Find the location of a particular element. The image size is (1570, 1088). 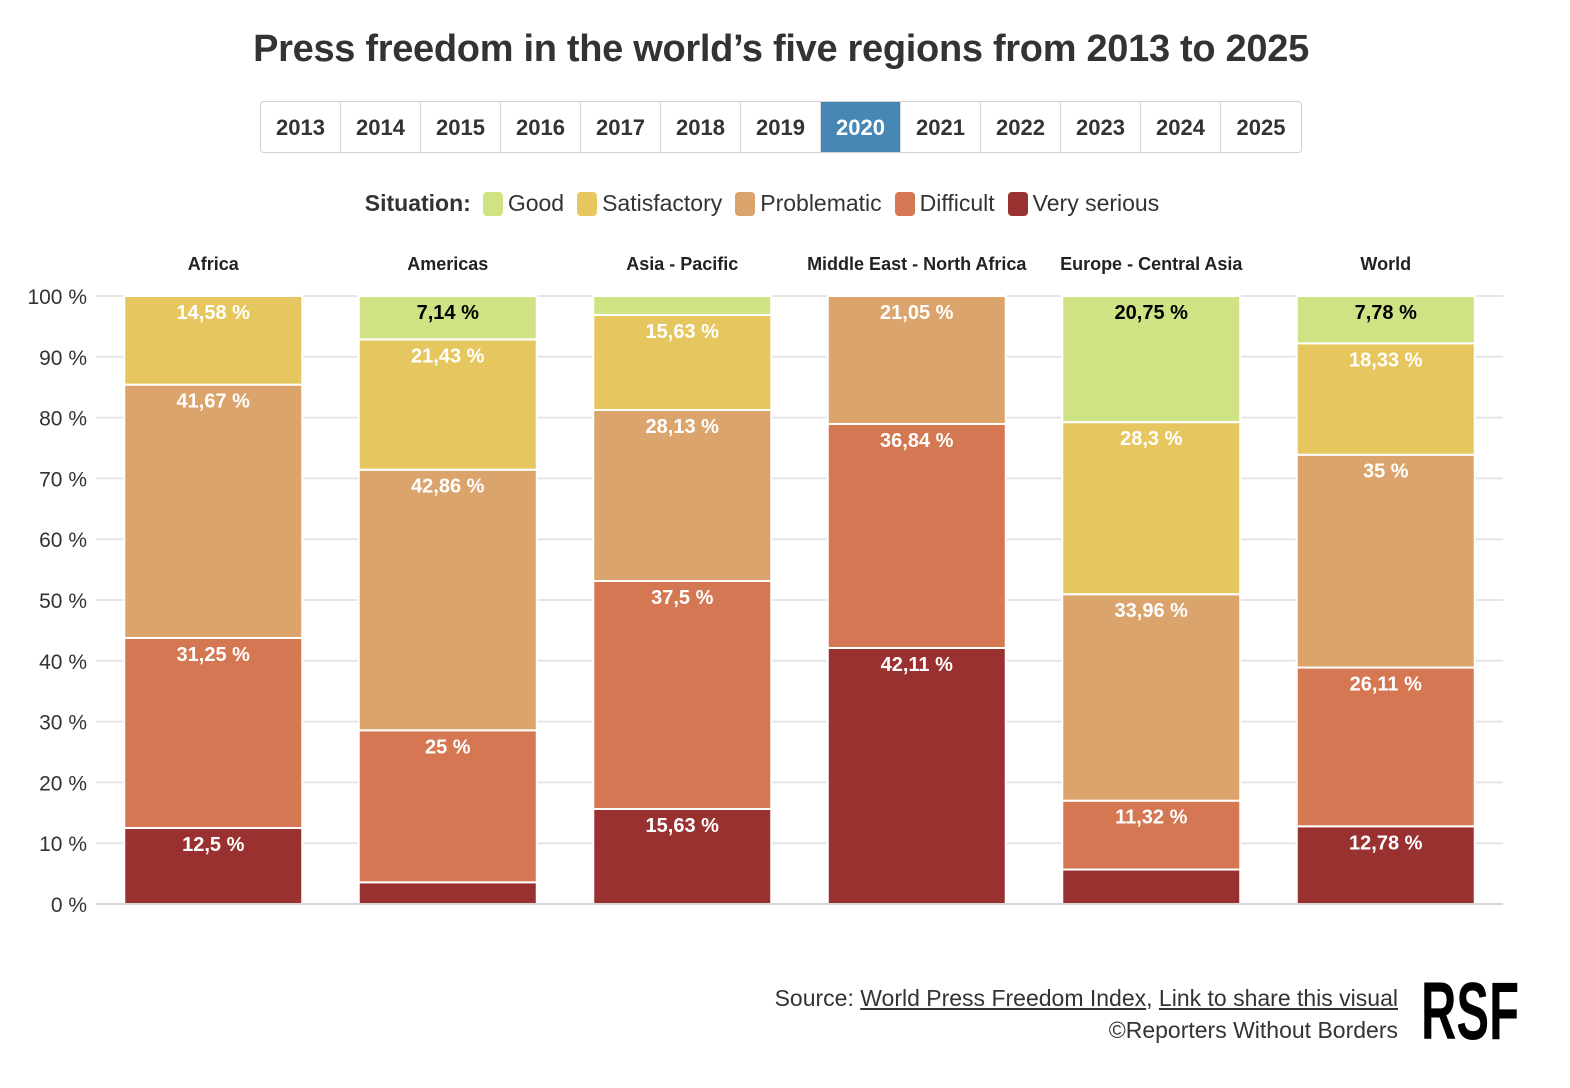

y-tick-label: 0 % is located at coordinates (69, 905).